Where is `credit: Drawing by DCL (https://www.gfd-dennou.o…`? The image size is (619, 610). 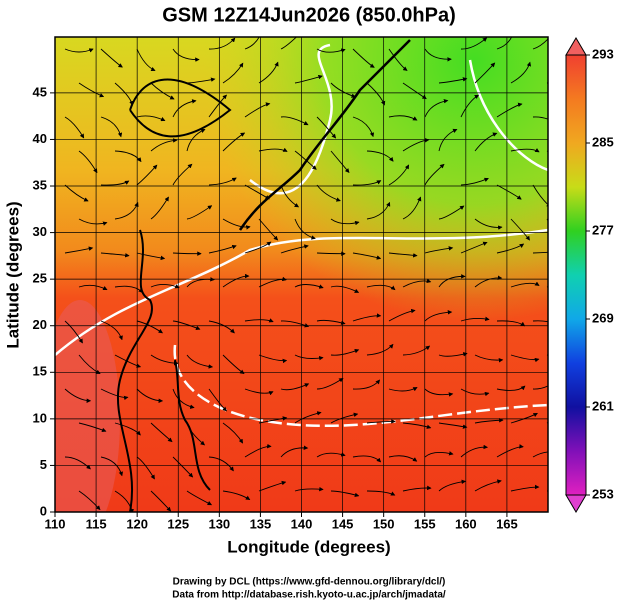 credit: Drawing by DCL (https://www.gfd-dennou.o… is located at coordinates (309, 582).